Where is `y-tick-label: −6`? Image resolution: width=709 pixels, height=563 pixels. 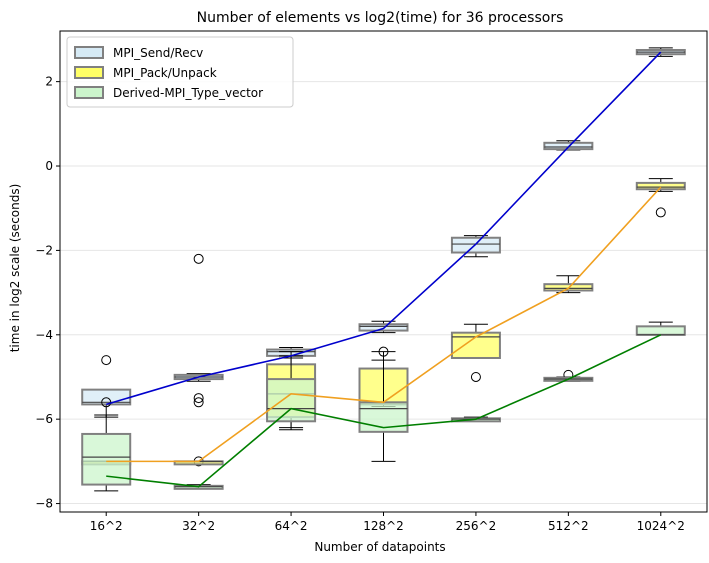
y-tick-label: −6 is located at coordinates (44, 419).